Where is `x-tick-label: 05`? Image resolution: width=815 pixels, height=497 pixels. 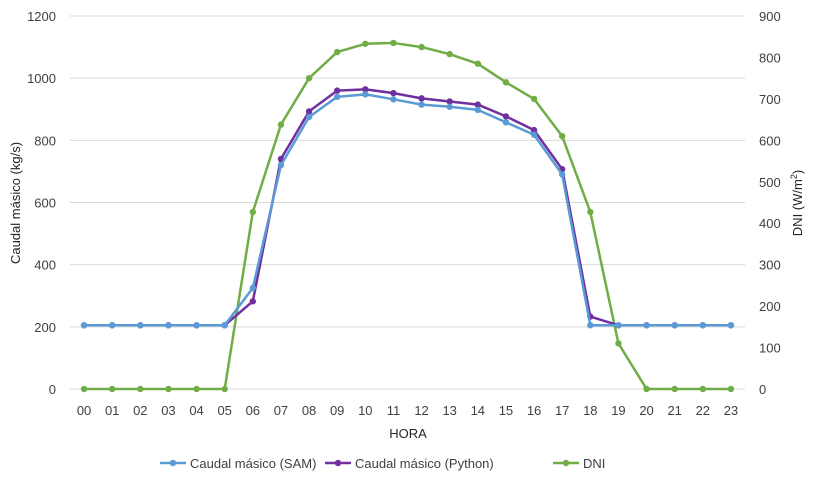 x-tick-label: 05 is located at coordinates (224, 410).